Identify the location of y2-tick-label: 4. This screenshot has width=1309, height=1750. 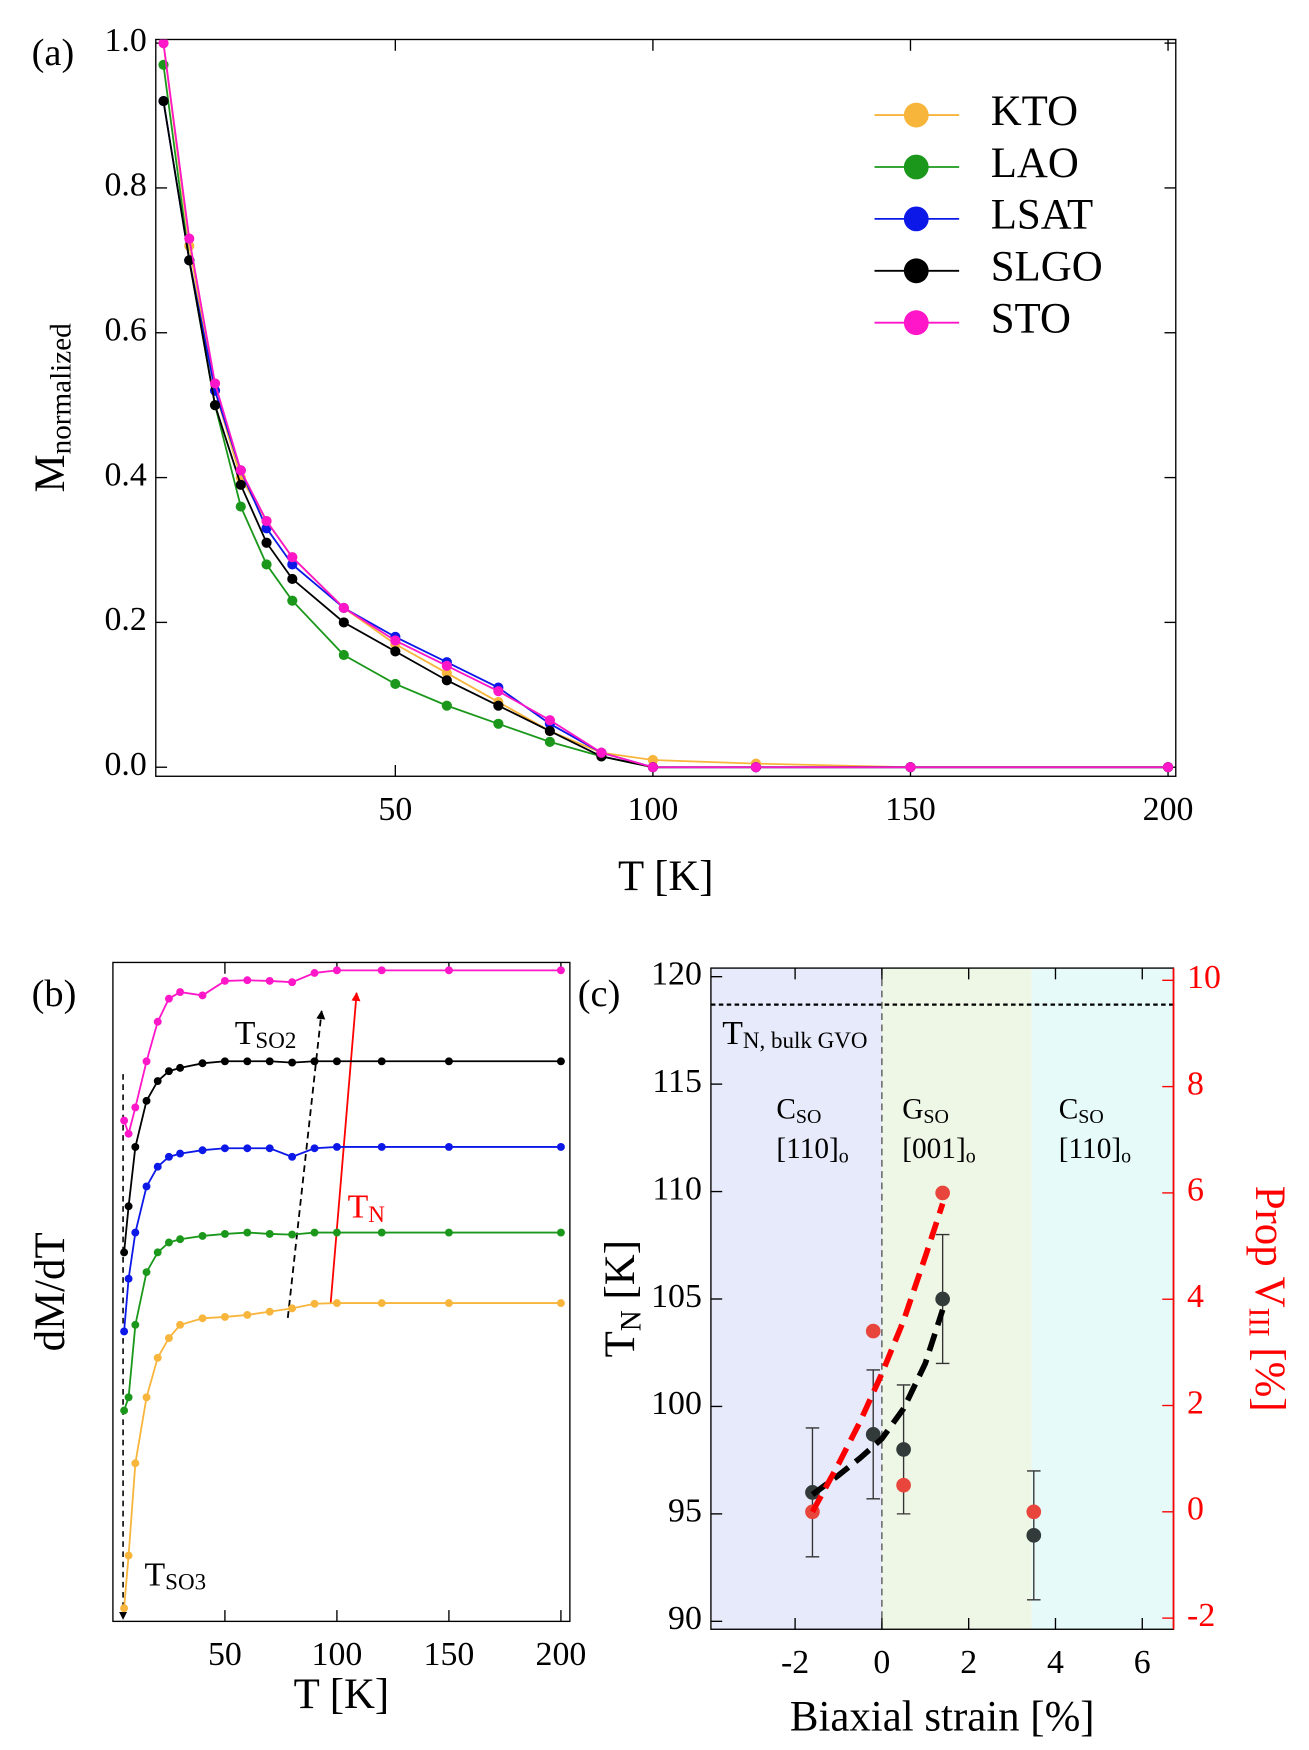
(1195, 1296).